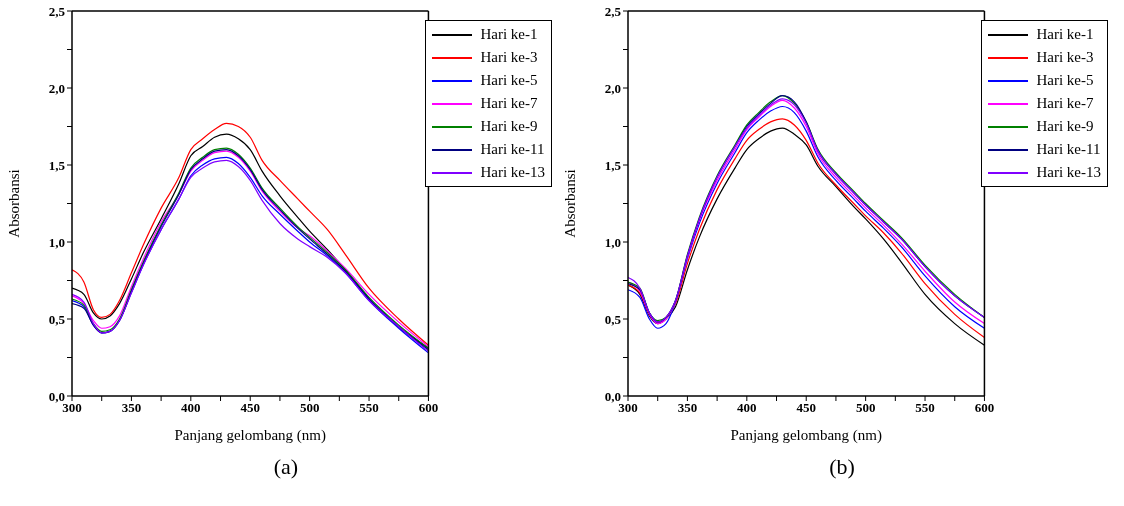 Image resolution: width=1124 pixels, height=506 pixels. What do you see at coordinates (842, 467) in the screenshot?
I see `text: (b)` at bounding box center [842, 467].